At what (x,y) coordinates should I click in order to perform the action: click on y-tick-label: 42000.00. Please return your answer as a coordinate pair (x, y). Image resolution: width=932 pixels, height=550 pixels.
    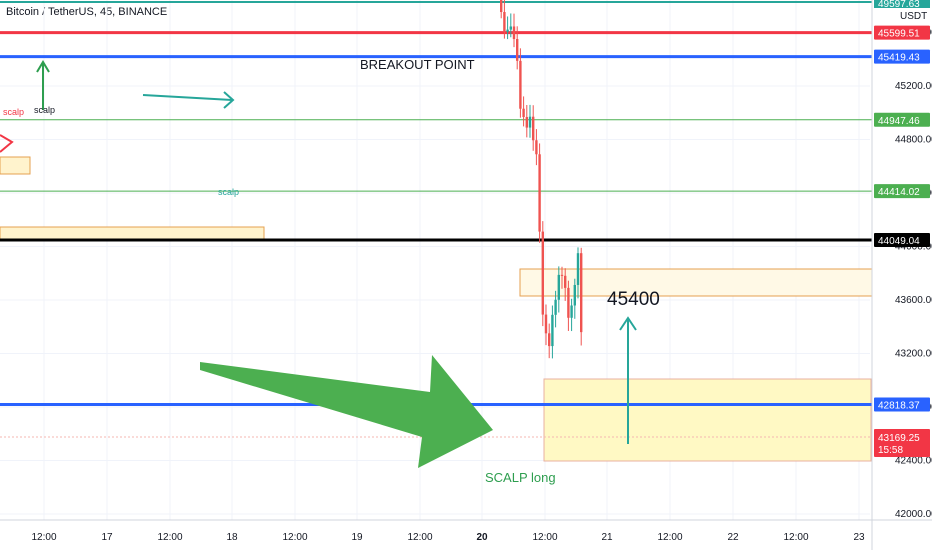
    Looking at the image, I should click on (913, 514).